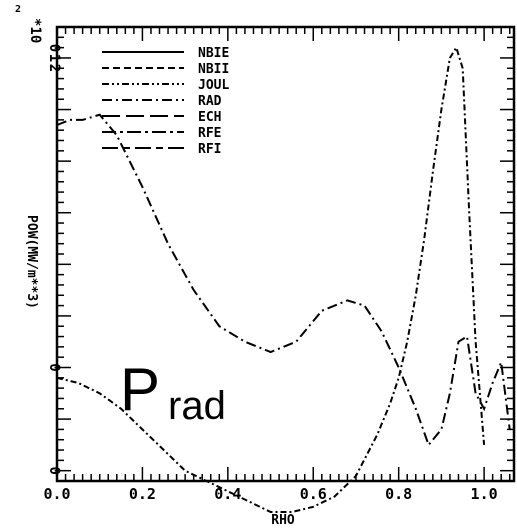 The height and width of the screenshot is (529, 517). Describe the element at coordinates (209, 149) in the screenshot. I see `legend-label-rfi: RFI` at that location.